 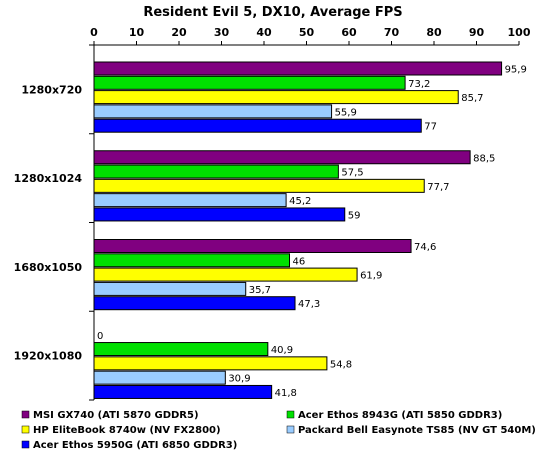 I want to click on bar-value-label: 61,9, so click(x=371, y=276).